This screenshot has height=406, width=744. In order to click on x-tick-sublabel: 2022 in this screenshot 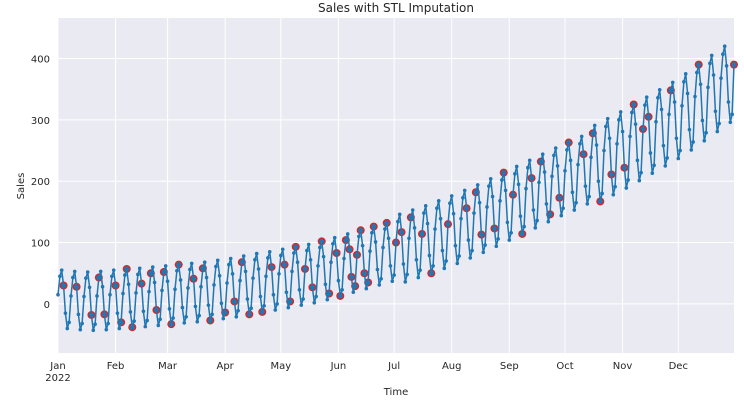, I will do `click(57, 378)`.